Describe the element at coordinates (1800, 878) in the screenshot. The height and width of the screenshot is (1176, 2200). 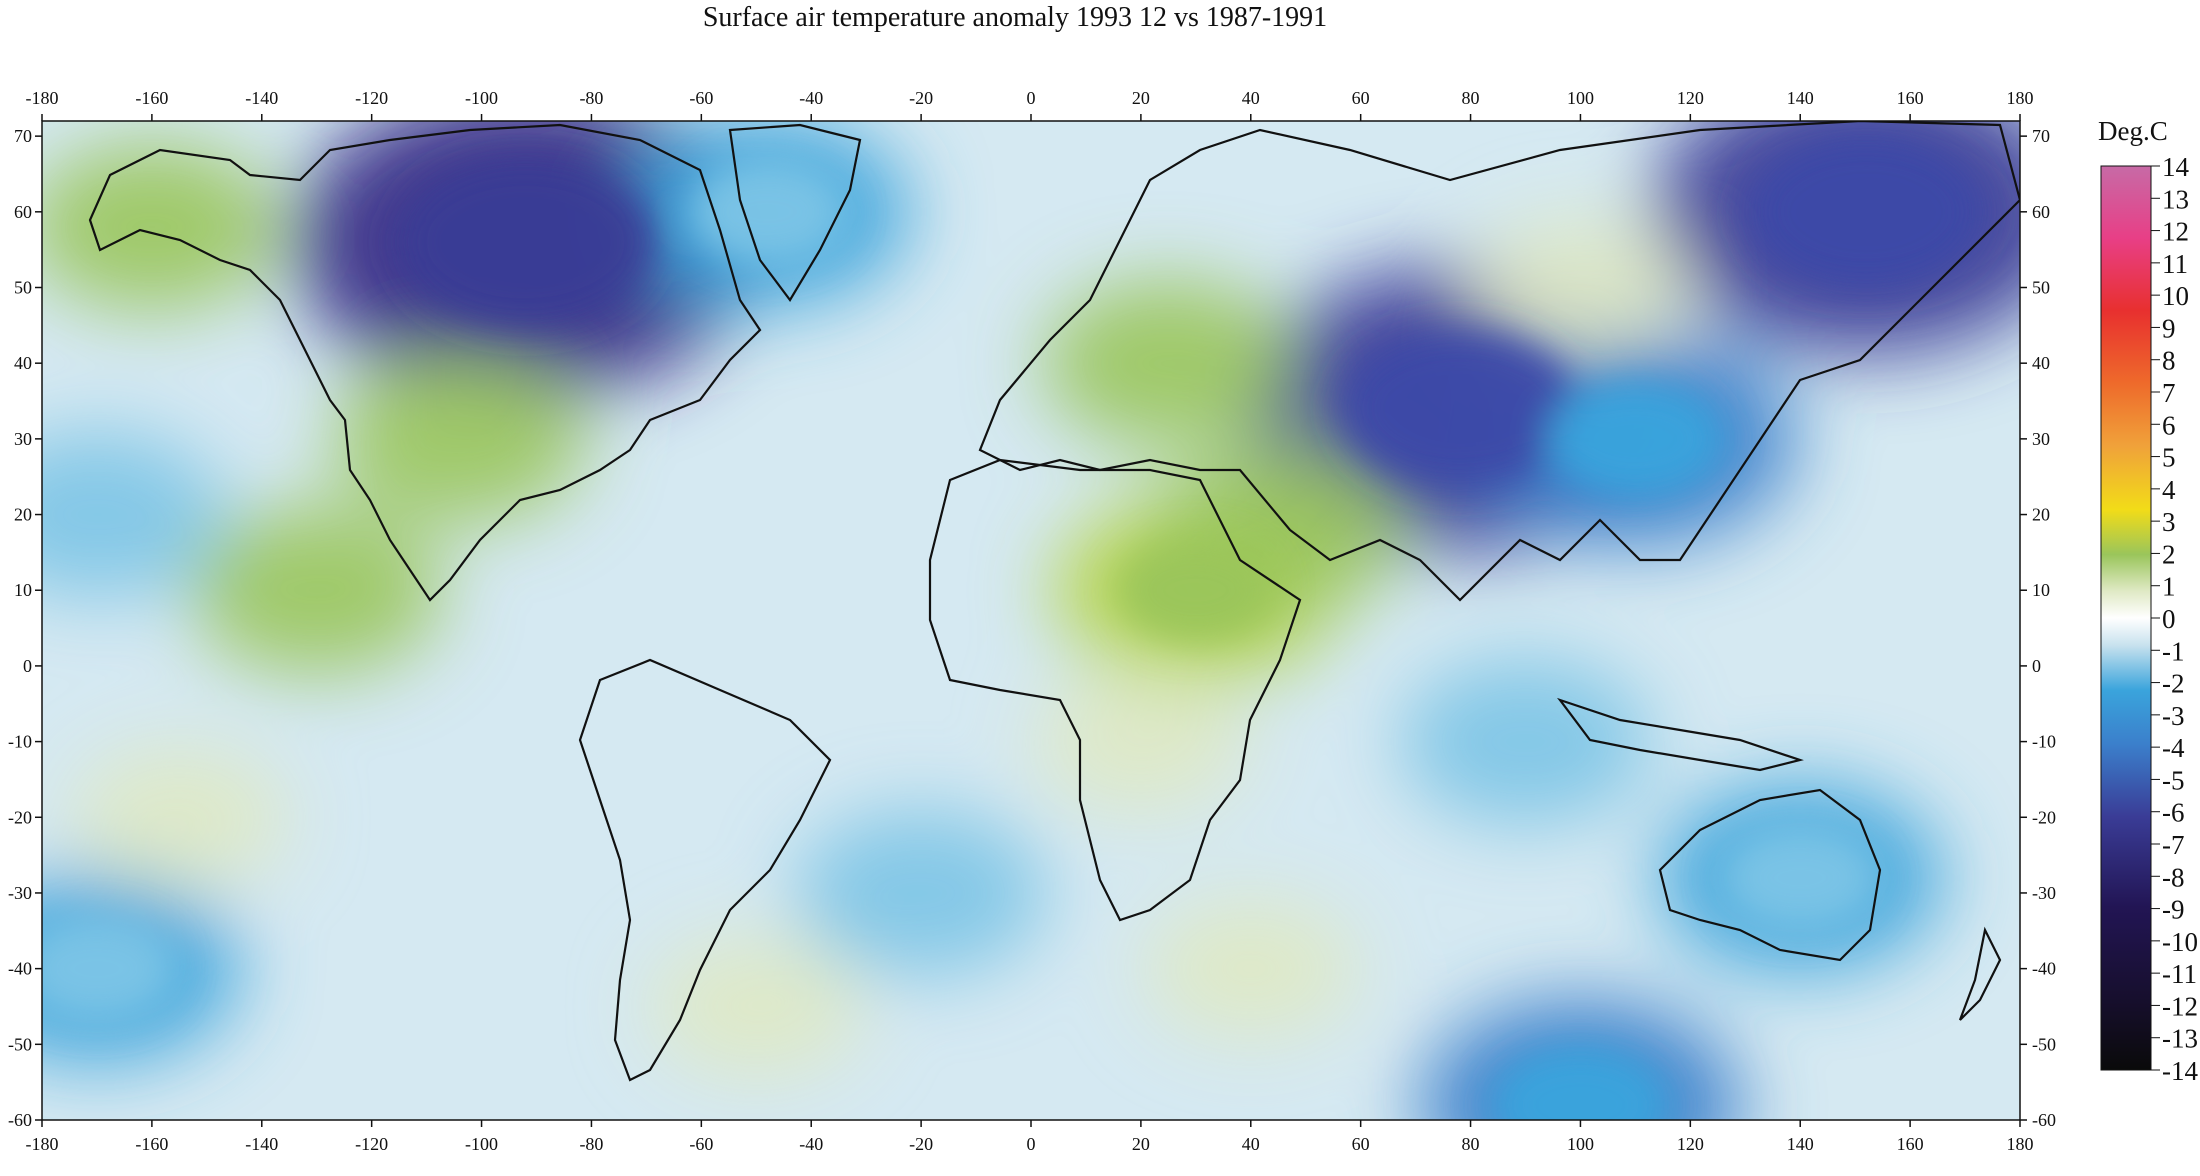
I see `anomaly-core-cold-australia` at that location.